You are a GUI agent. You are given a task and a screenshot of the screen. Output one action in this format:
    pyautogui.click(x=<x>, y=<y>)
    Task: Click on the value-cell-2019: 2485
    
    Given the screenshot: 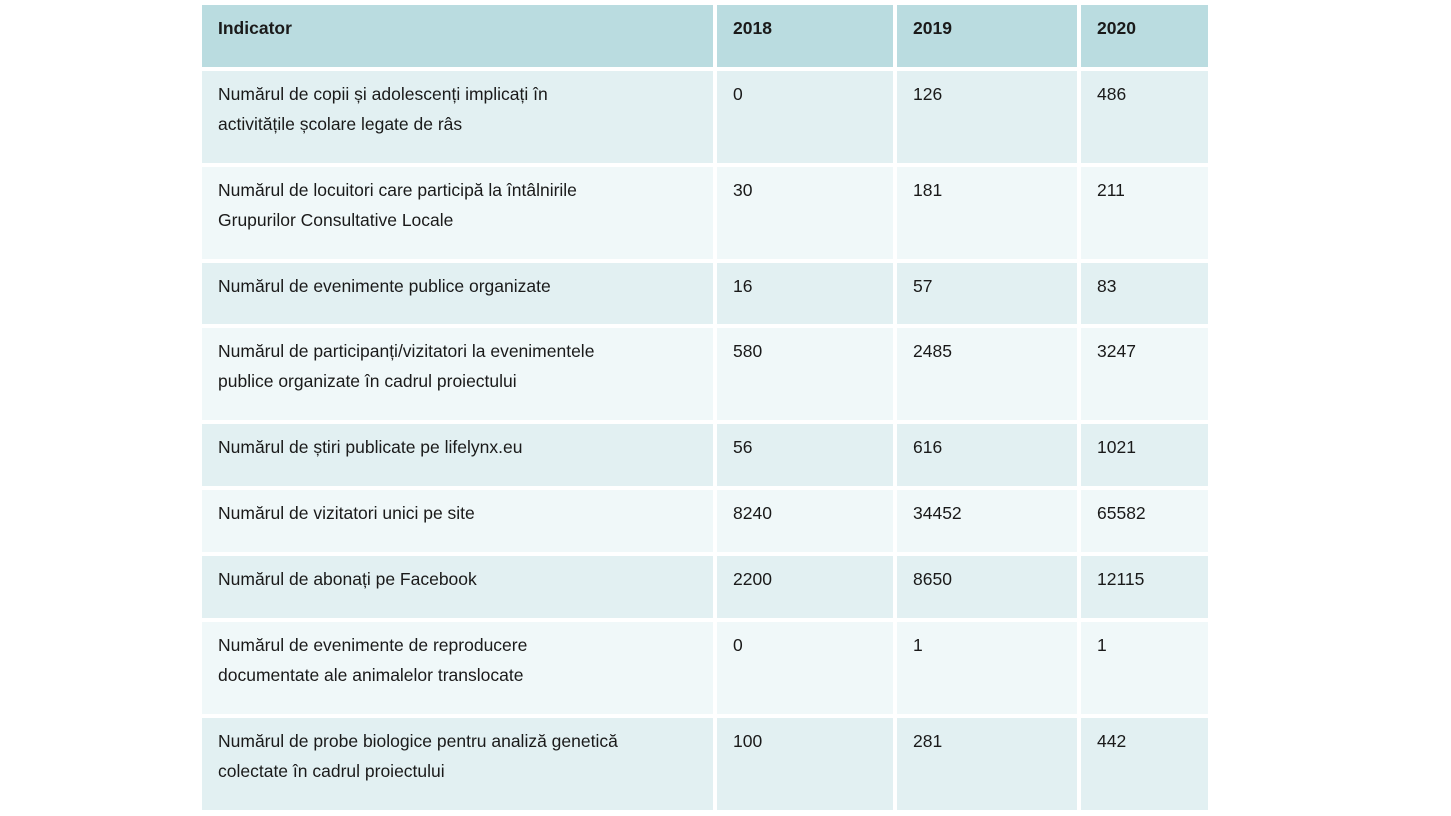 What is the action you would take?
    pyautogui.click(x=987, y=374)
    